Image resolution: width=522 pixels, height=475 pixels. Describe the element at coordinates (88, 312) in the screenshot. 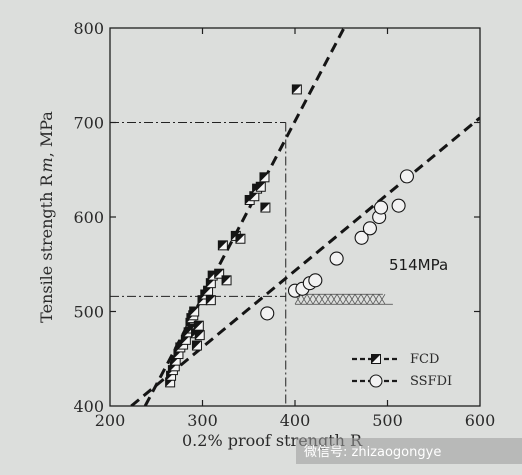

I see `y-tick-label-500: 500` at that location.